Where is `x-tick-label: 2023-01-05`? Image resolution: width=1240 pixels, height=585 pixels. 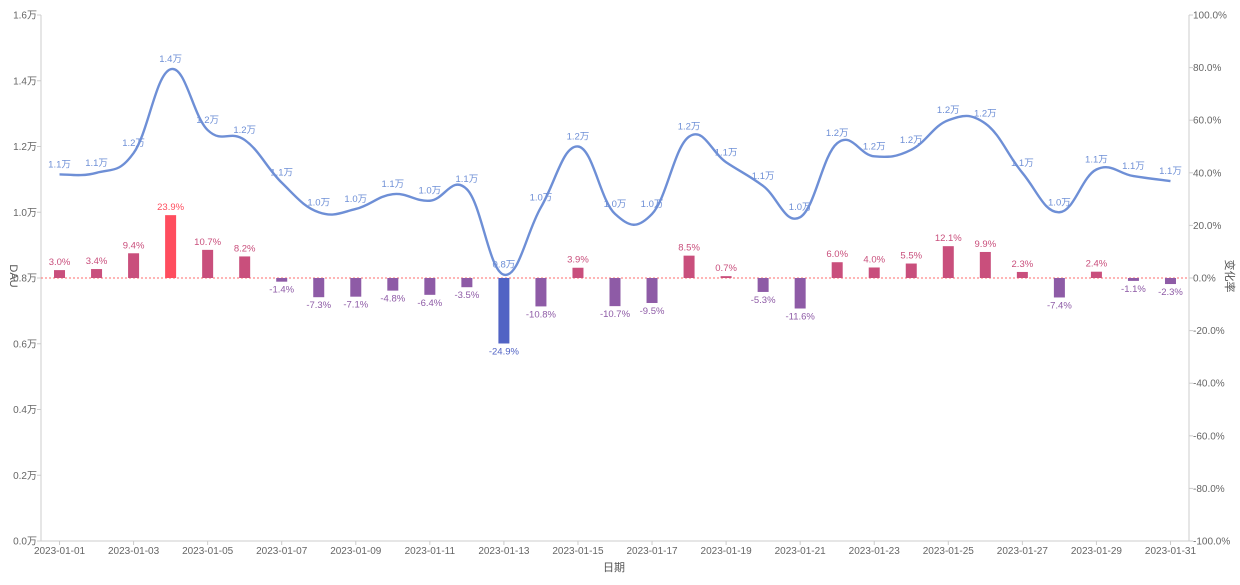
x-tick-label: 2023-01-05 is located at coordinates (208, 551).